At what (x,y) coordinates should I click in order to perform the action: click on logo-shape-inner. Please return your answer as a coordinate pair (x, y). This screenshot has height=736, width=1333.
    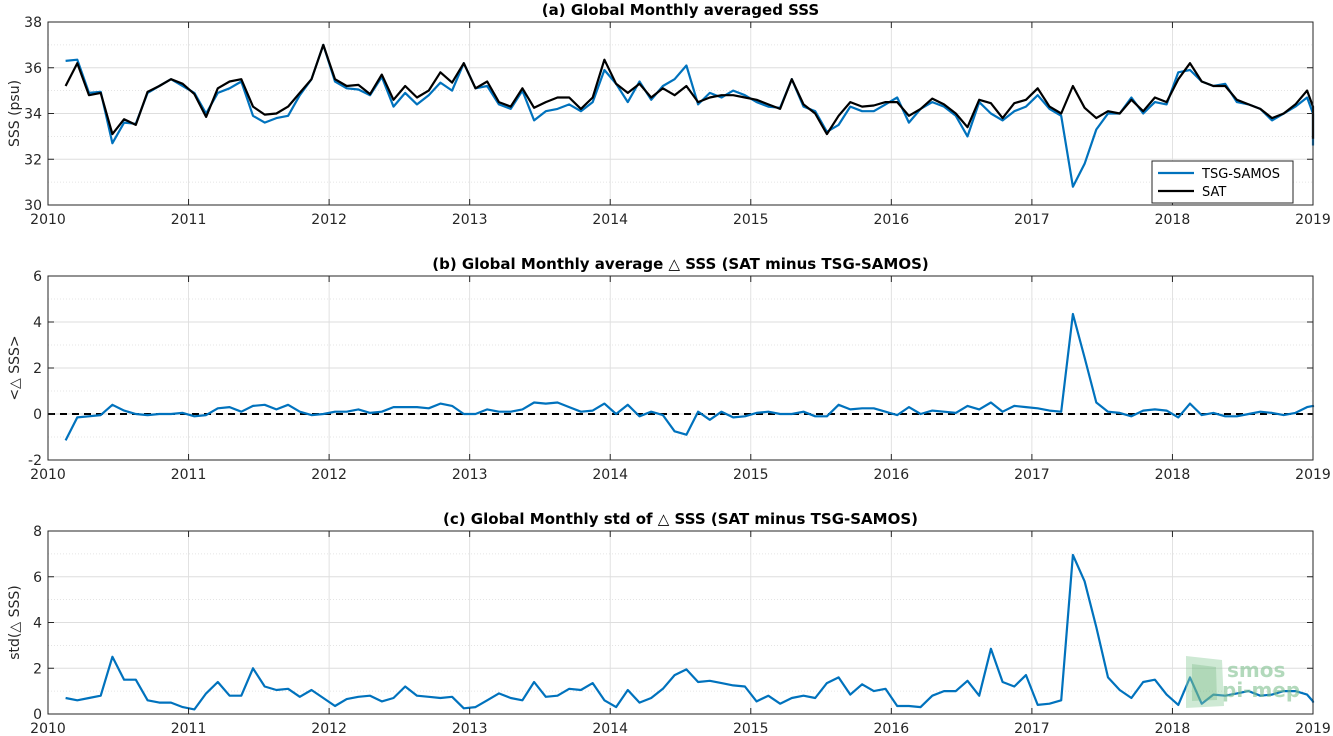
    Looking at the image, I should click on (1204, 682).